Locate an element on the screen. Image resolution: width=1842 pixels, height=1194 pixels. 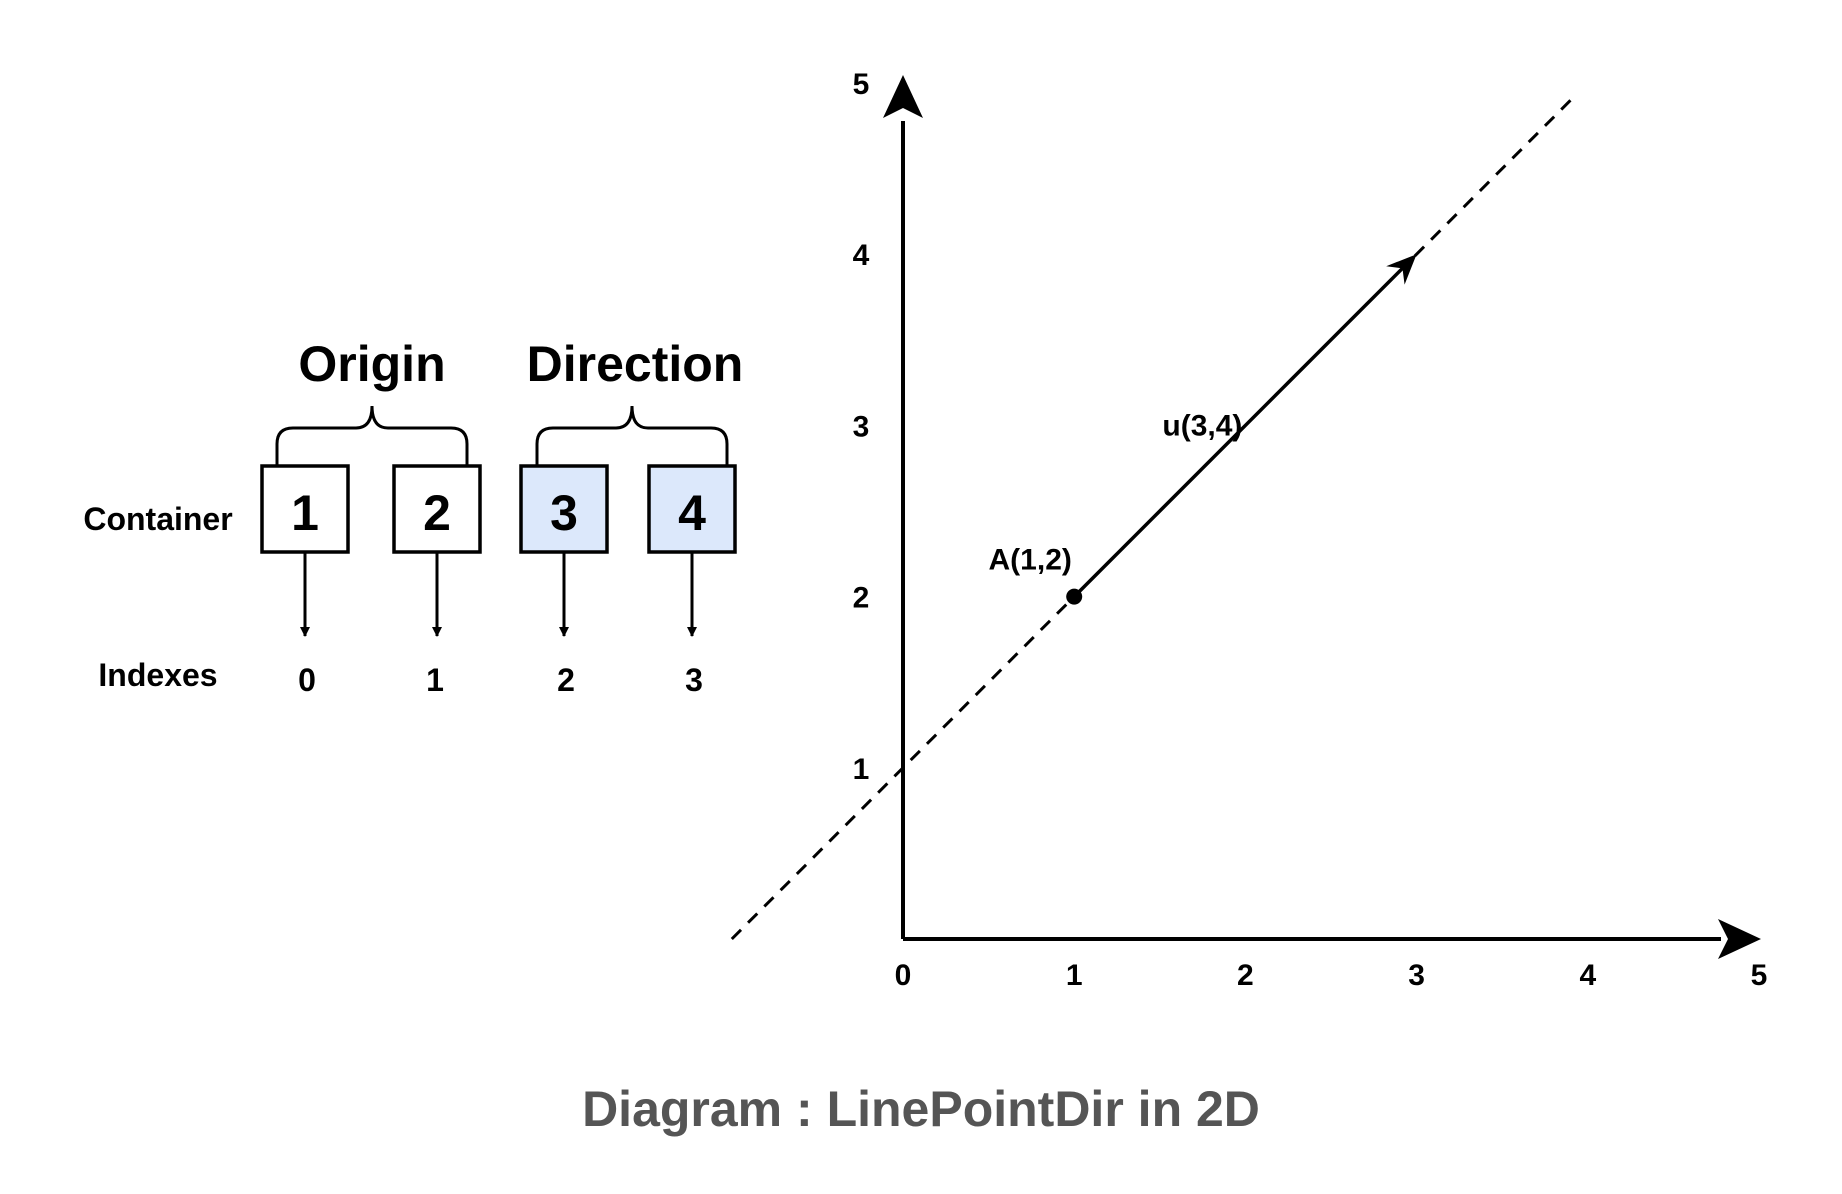
index-value: 0 is located at coordinates (307, 680).